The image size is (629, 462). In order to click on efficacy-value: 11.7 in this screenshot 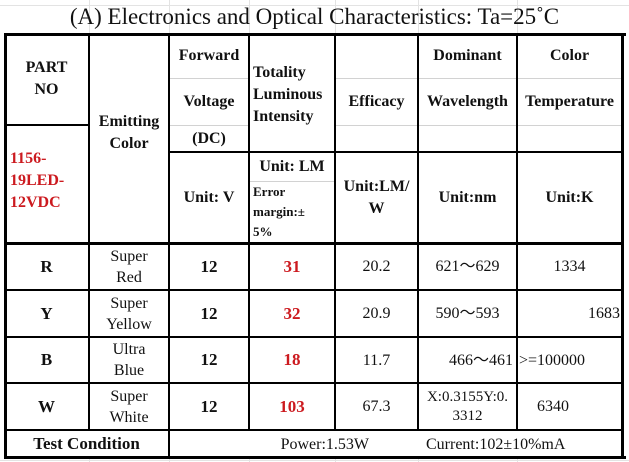, I will do `click(376, 360)`.